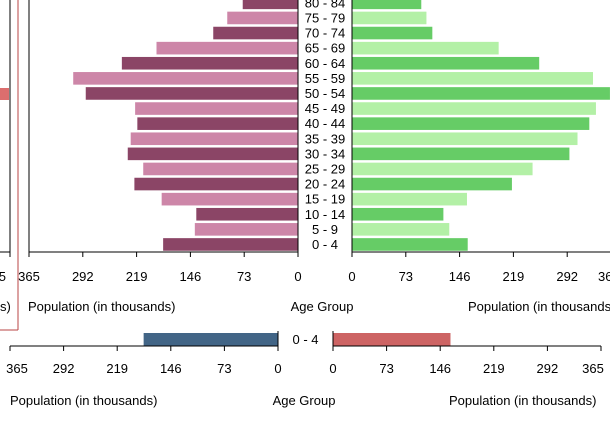  Describe the element at coordinates (5, 306) in the screenshot. I see `edge-axis-title: s)` at that location.